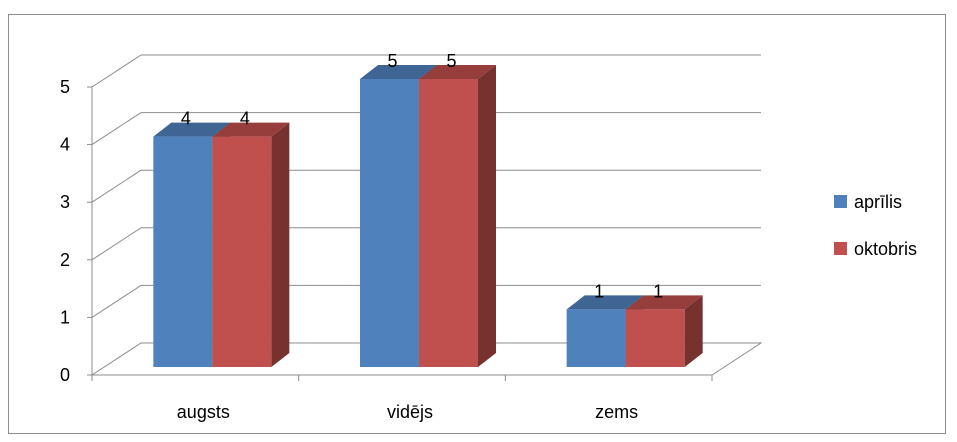 This screenshot has height=442, width=957. Describe the element at coordinates (65, 260) in the screenshot. I see `y-tick-label: 2` at that location.